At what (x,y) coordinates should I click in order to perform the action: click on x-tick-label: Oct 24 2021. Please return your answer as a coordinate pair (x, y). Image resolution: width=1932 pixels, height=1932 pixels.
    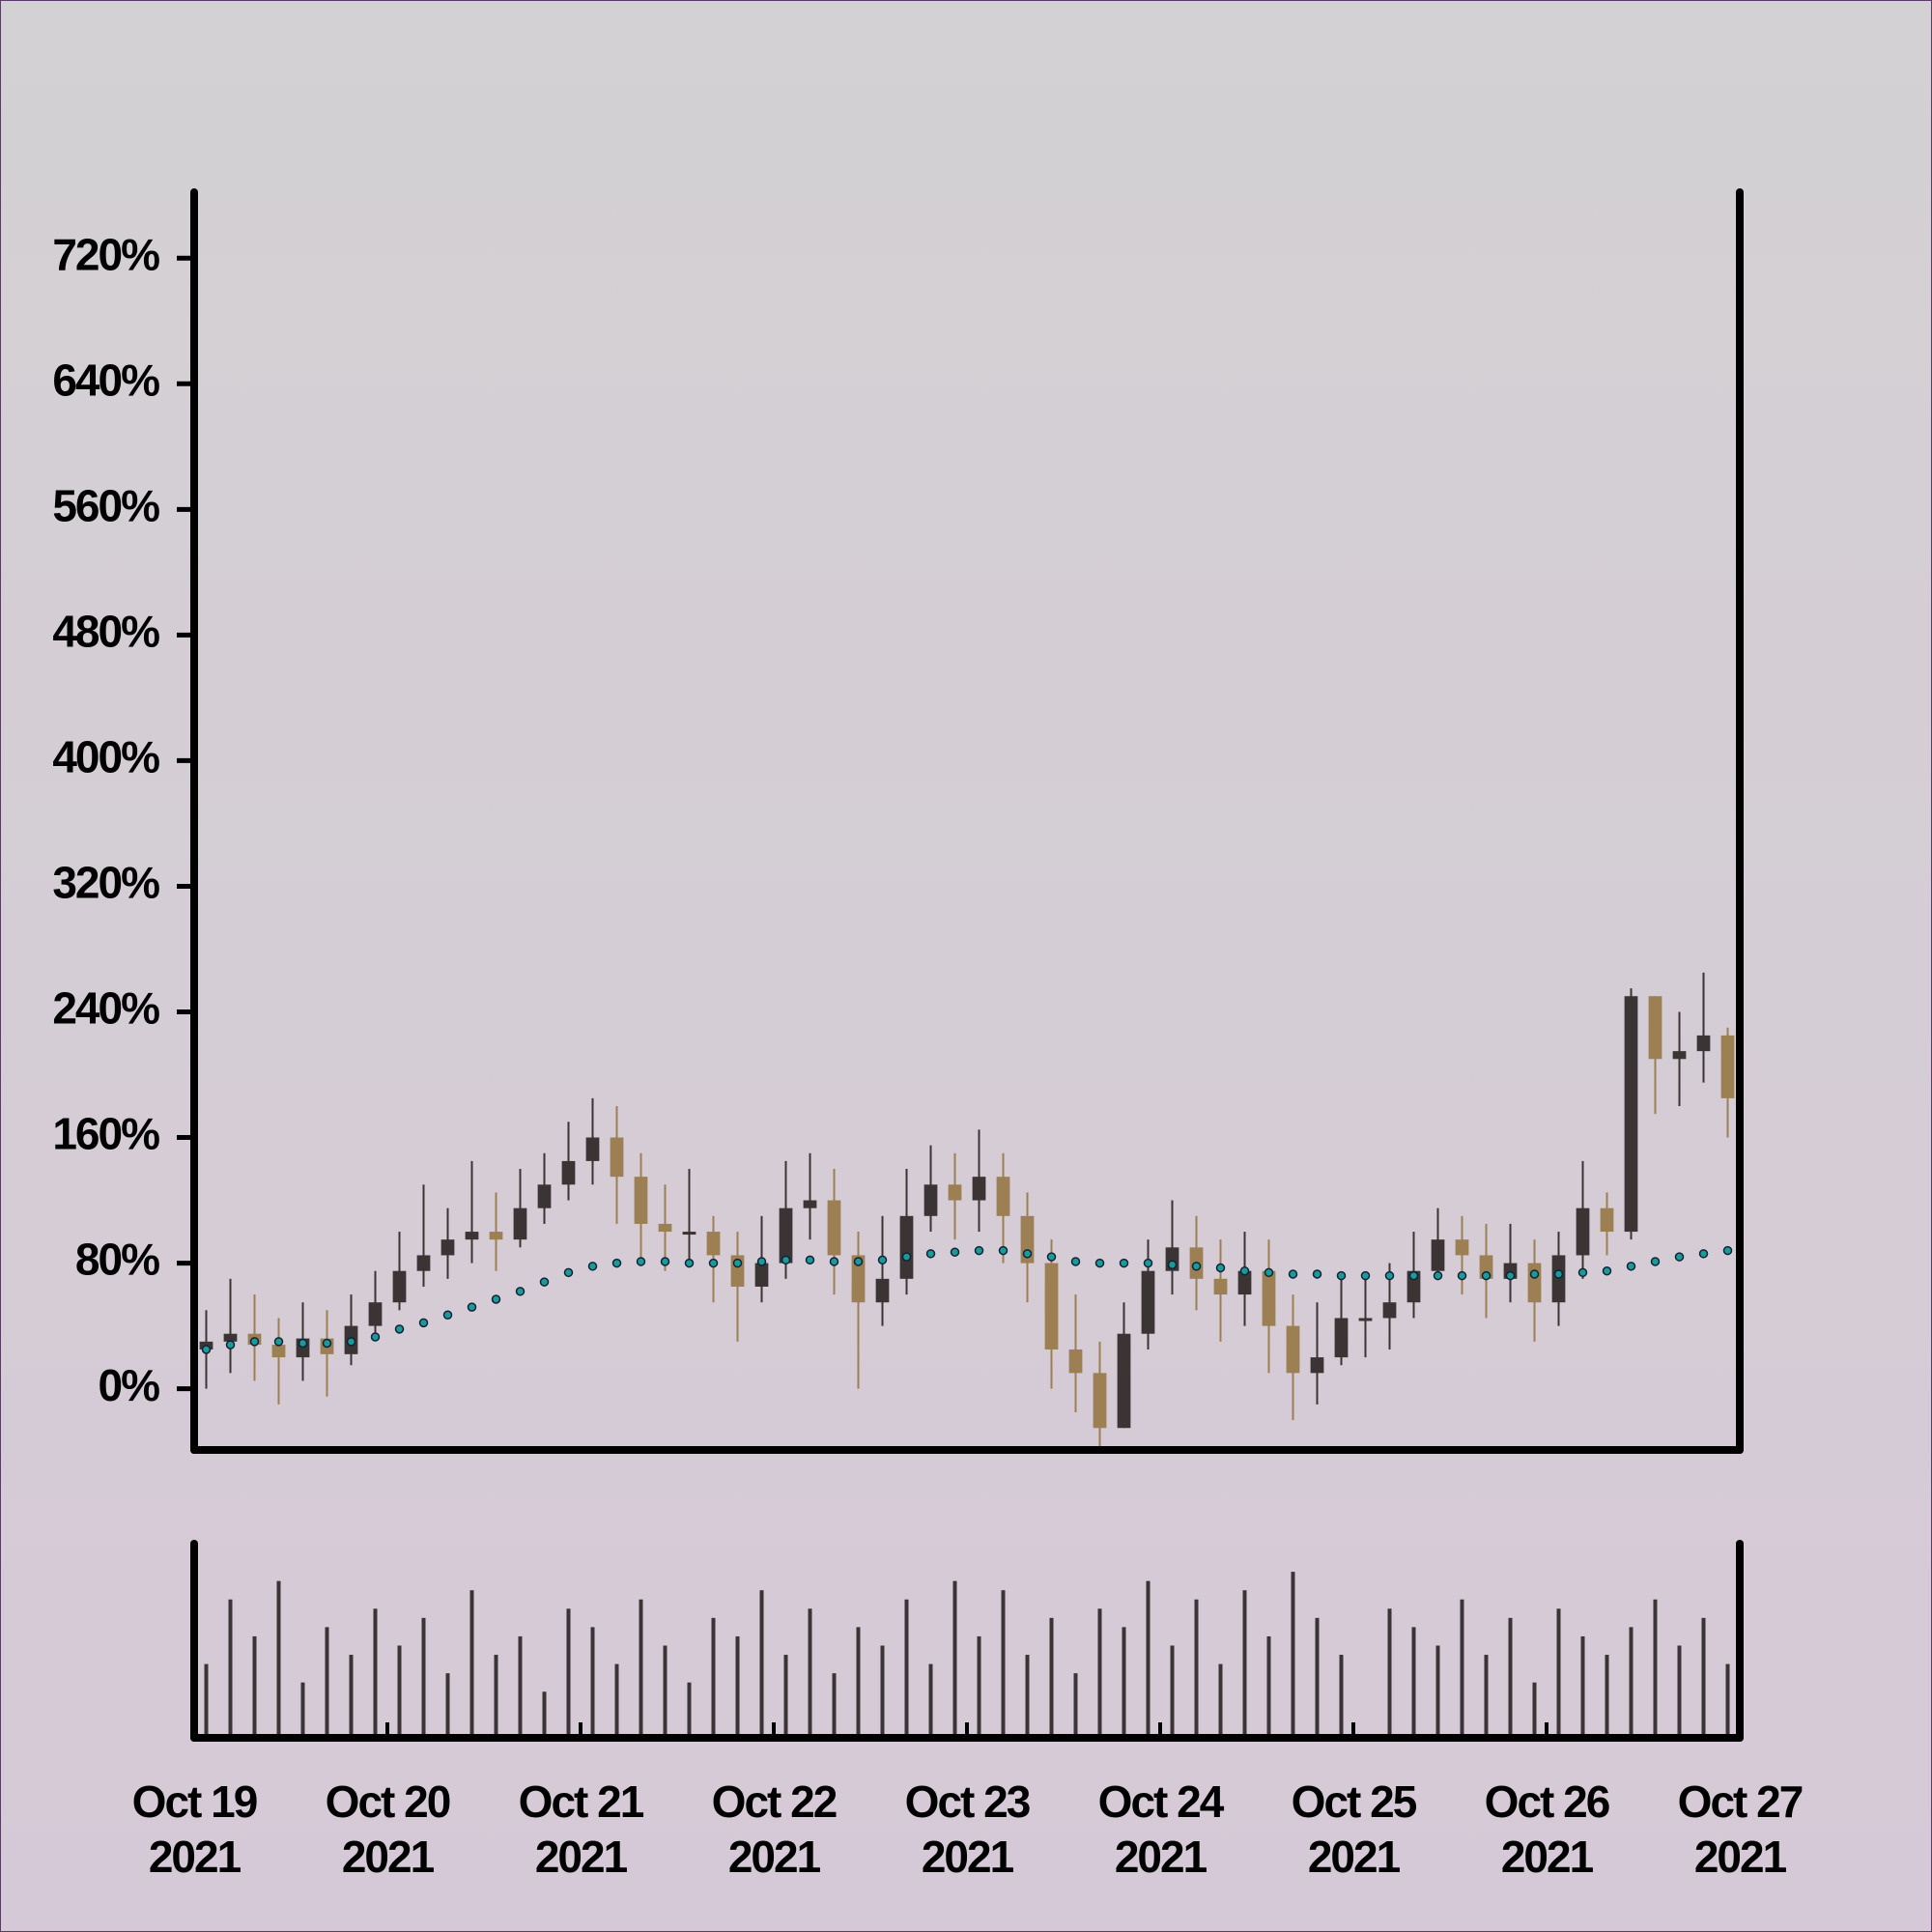
    Looking at the image, I should click on (1161, 1829).